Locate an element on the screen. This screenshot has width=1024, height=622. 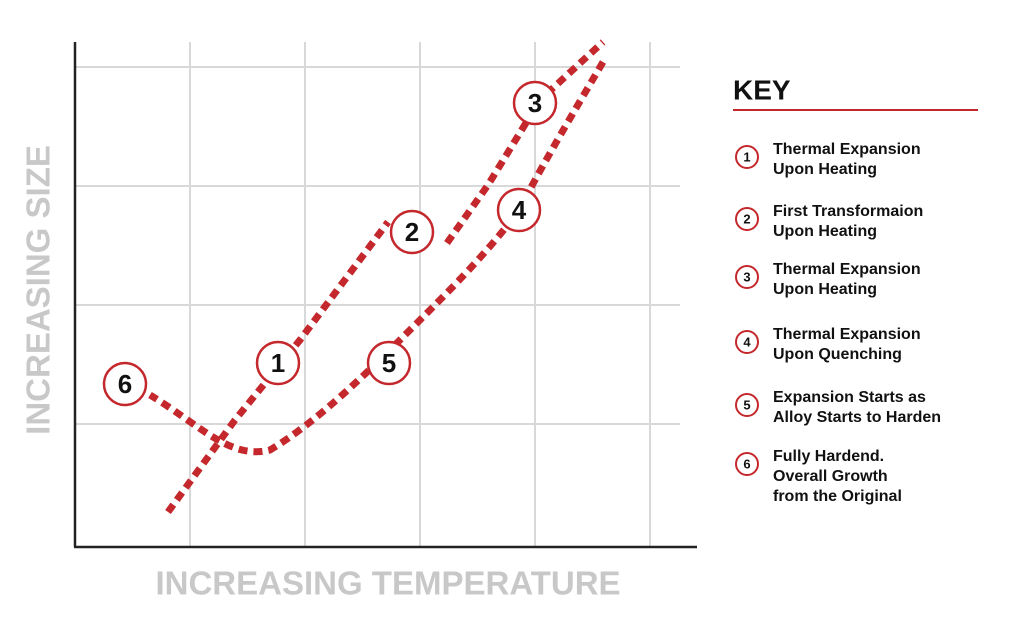
key-number: 1 is located at coordinates (746, 157).